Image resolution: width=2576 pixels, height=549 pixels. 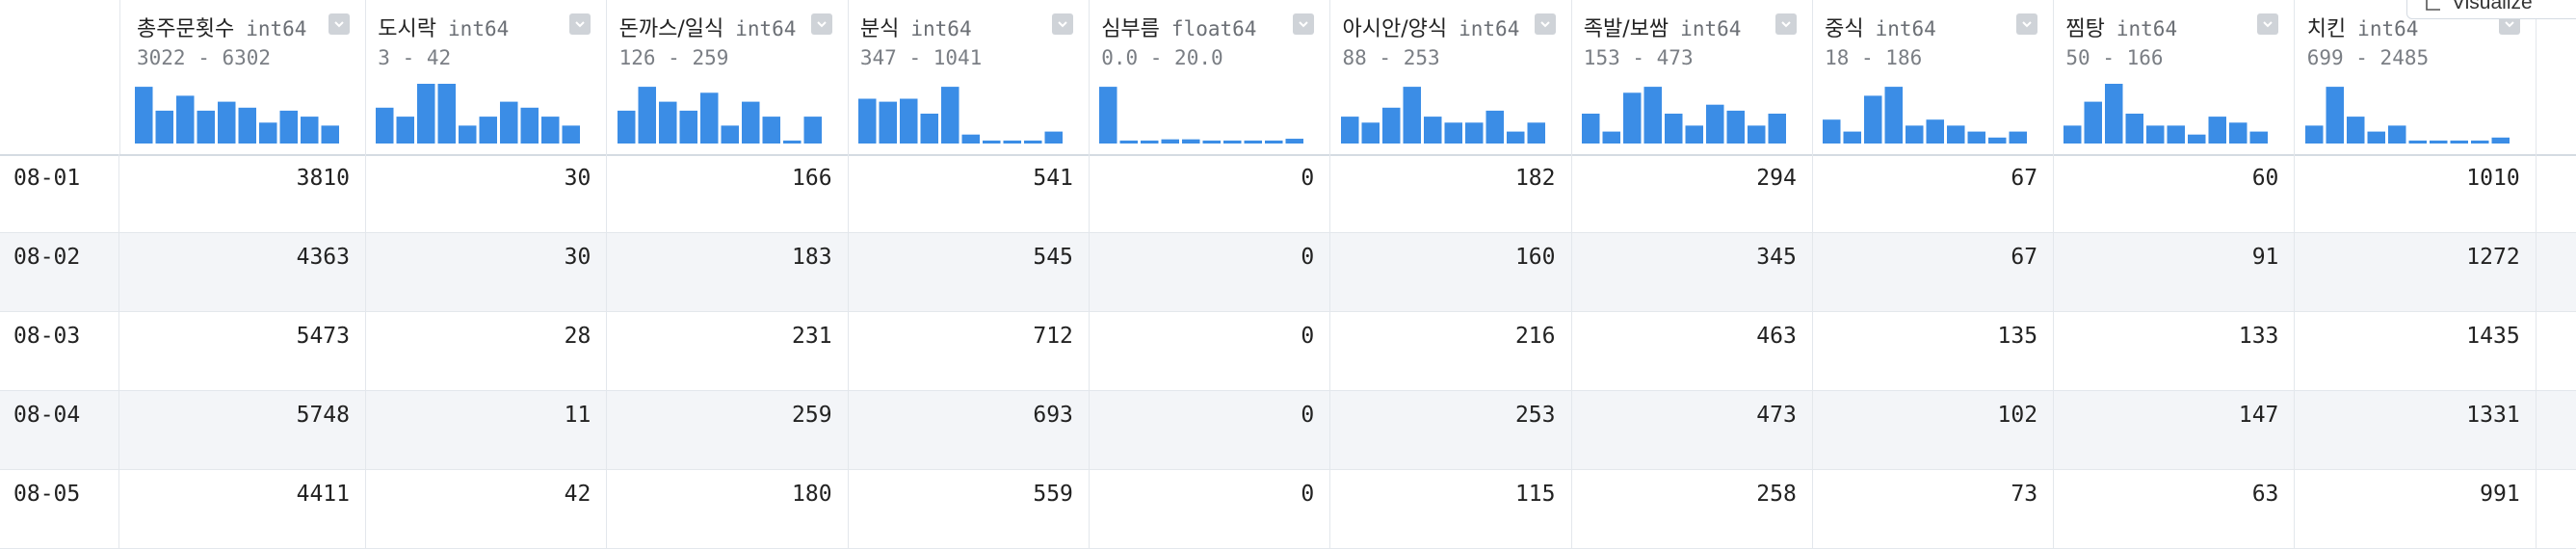 What do you see at coordinates (483, 77) in the screenshot?
I see `column-header: 도시락 int64 3 - 42` at bounding box center [483, 77].